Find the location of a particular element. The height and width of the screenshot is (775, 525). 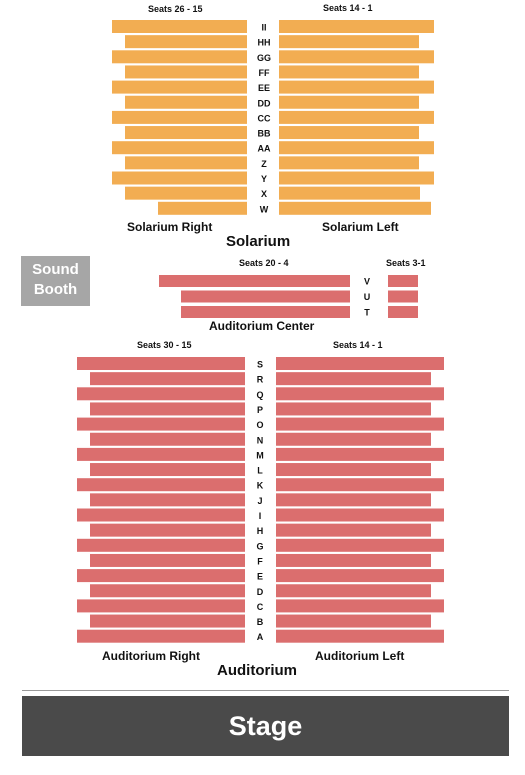

solarium-left-label: Solarium Left is located at coordinates (360, 227).